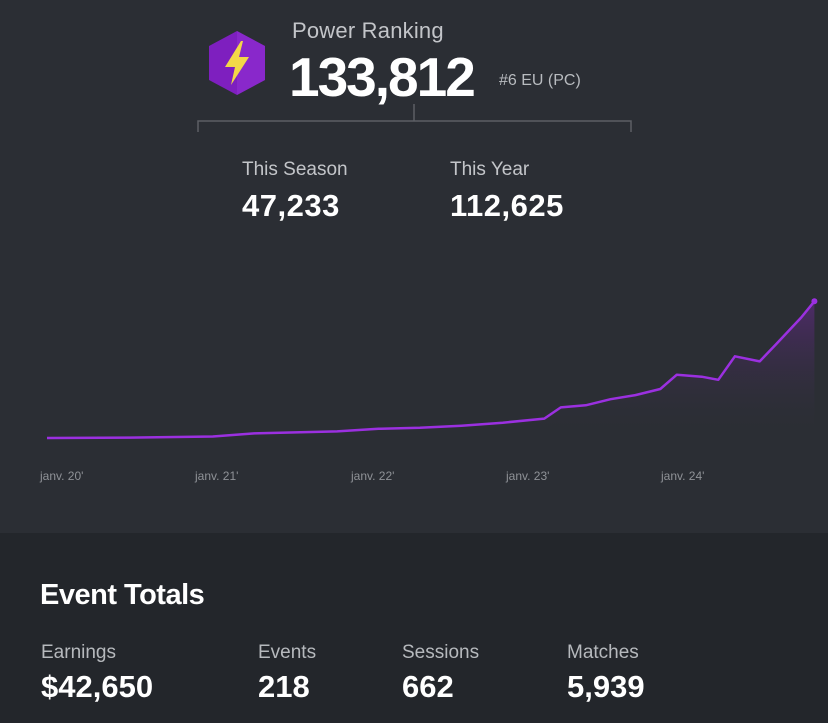  I want to click on this-year-label: This Year, so click(490, 169).